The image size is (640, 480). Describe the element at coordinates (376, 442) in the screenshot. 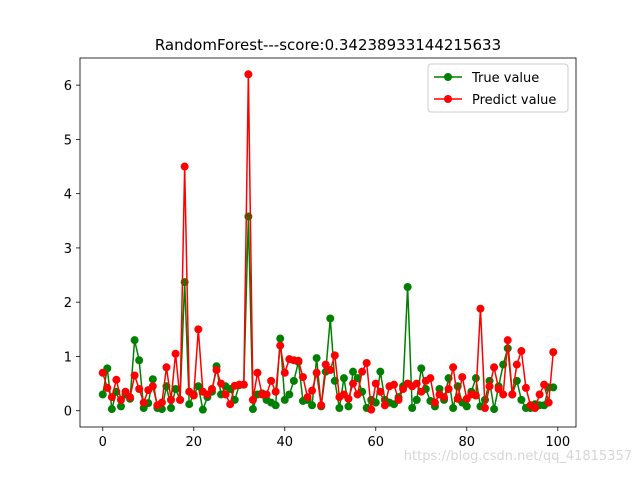

I see `x-tick-label-3: 60` at that location.